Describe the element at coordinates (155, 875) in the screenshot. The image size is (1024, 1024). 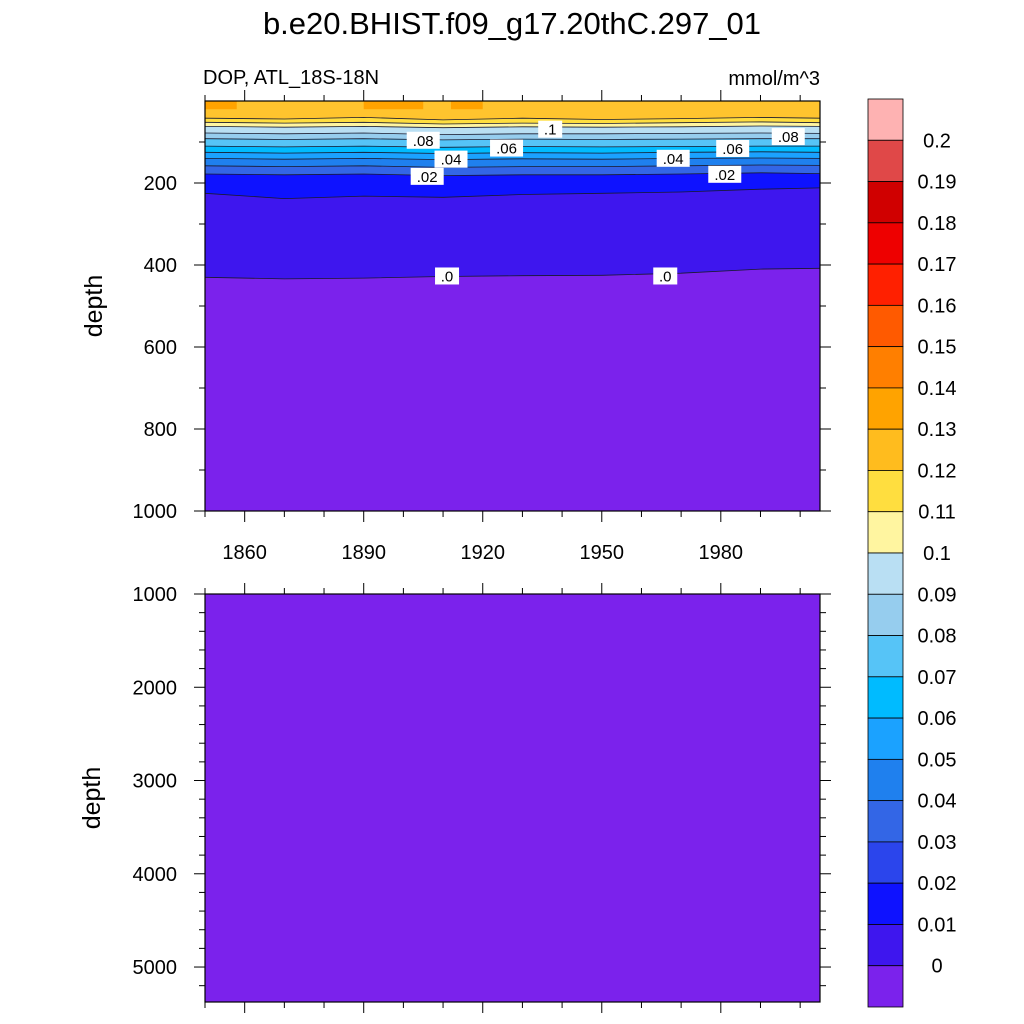
I see `y-tick-label: 4000` at that location.